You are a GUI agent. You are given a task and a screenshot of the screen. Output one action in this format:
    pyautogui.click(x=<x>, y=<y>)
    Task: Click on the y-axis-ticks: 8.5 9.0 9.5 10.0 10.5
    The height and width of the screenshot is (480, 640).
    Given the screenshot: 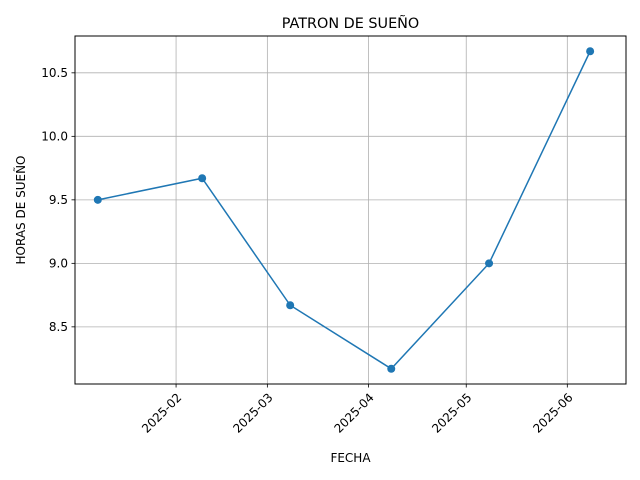 What is the action you would take?
    pyautogui.click(x=58, y=200)
    